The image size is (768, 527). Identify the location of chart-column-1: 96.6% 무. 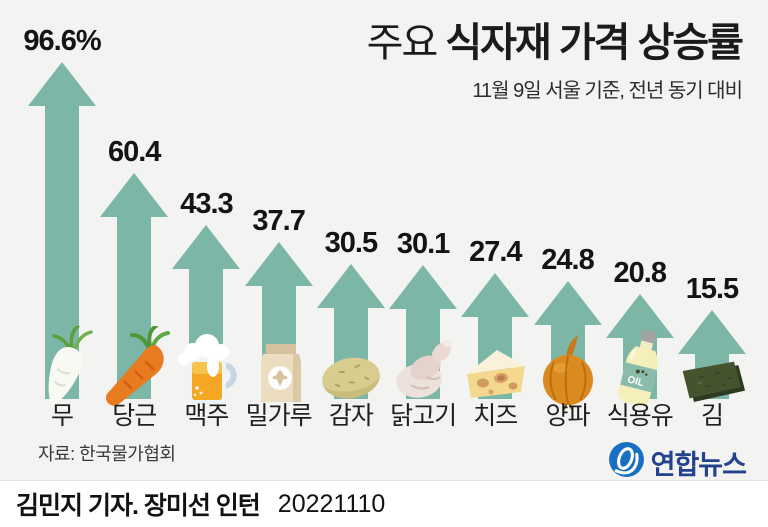
(62, 216).